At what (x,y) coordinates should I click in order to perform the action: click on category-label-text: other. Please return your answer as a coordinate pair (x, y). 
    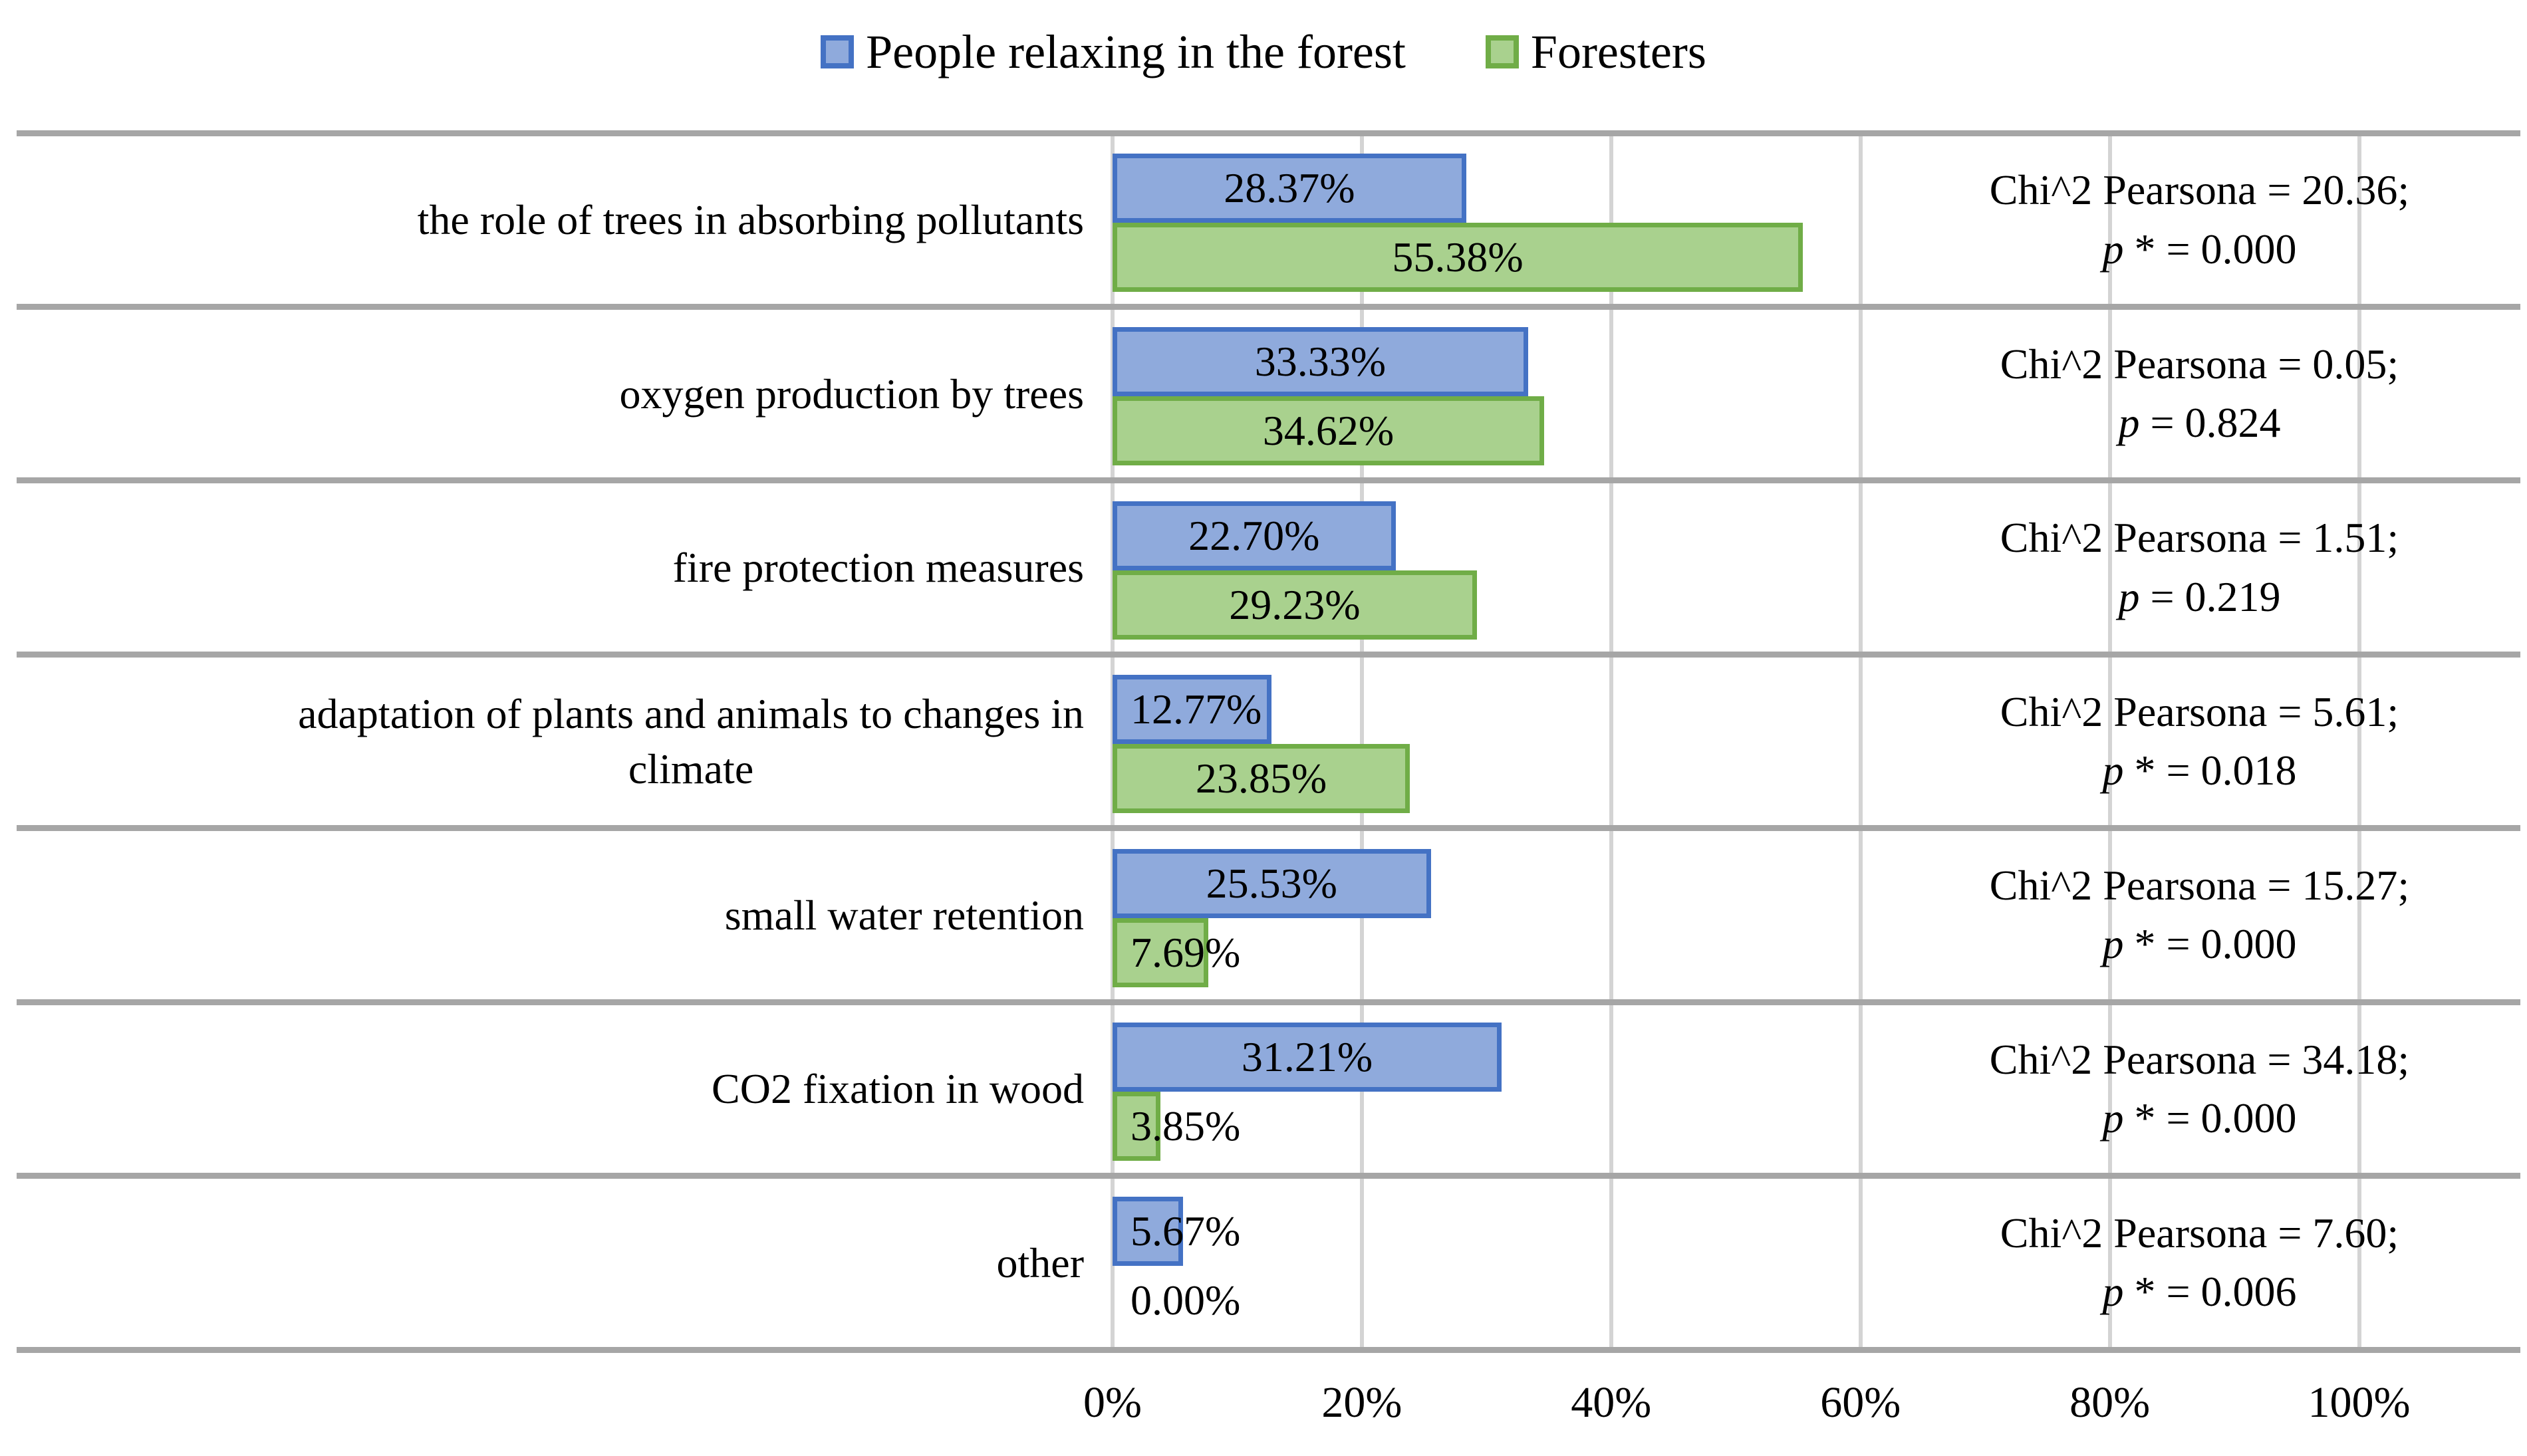
    Looking at the image, I should click on (1040, 1262).